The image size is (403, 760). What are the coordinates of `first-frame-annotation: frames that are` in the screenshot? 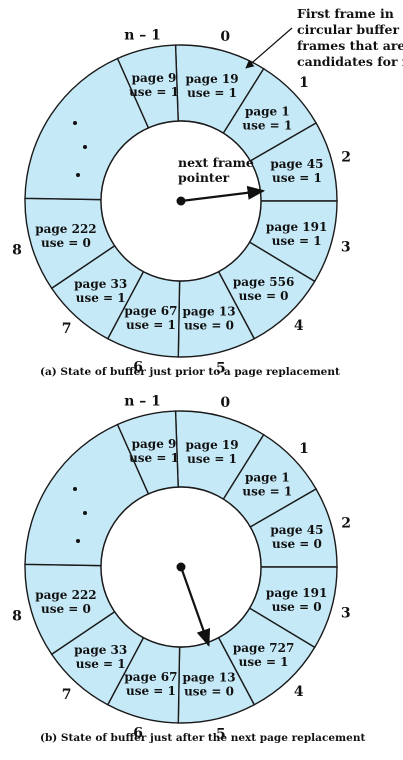 It's located at (350, 45).